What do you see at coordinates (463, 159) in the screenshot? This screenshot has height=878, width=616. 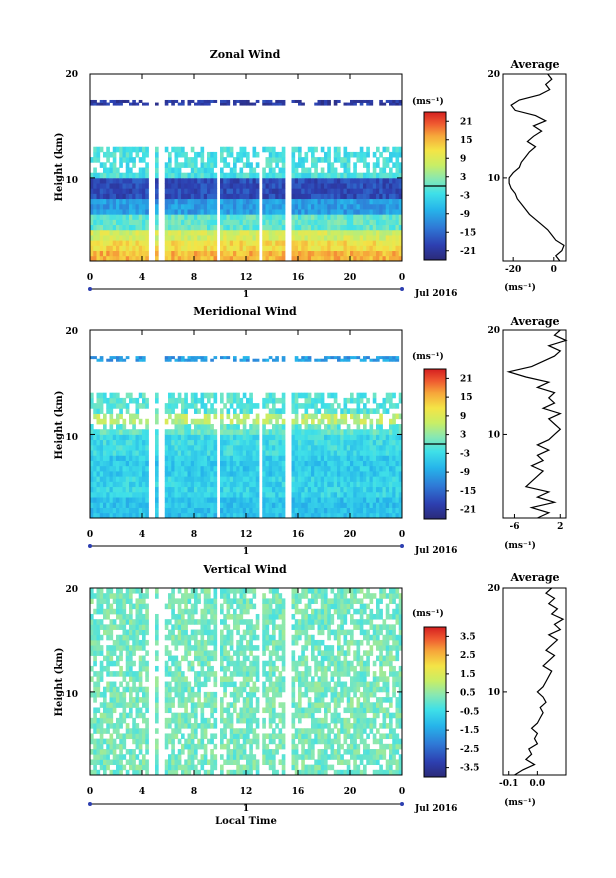 I see `colorbar-tick-label: 9` at bounding box center [463, 159].